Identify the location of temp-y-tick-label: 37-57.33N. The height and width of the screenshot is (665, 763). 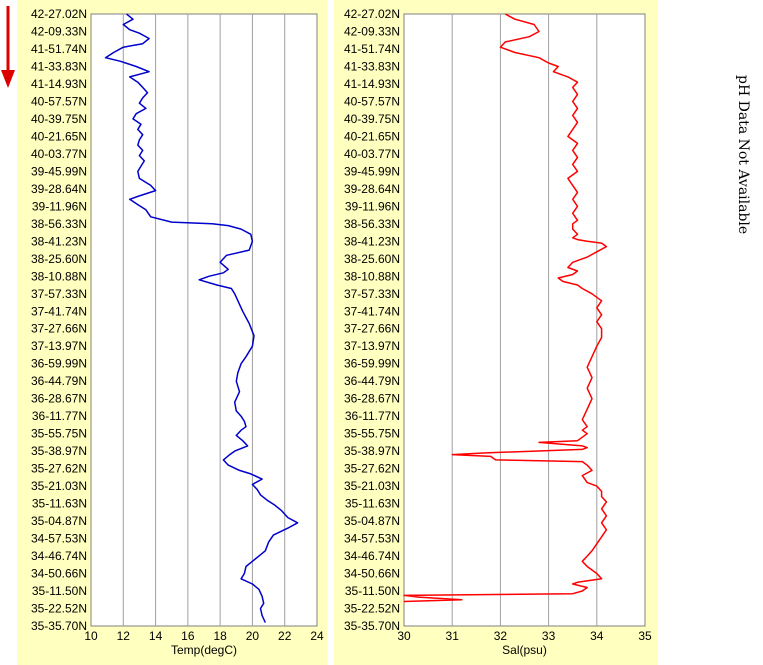
(59, 294).